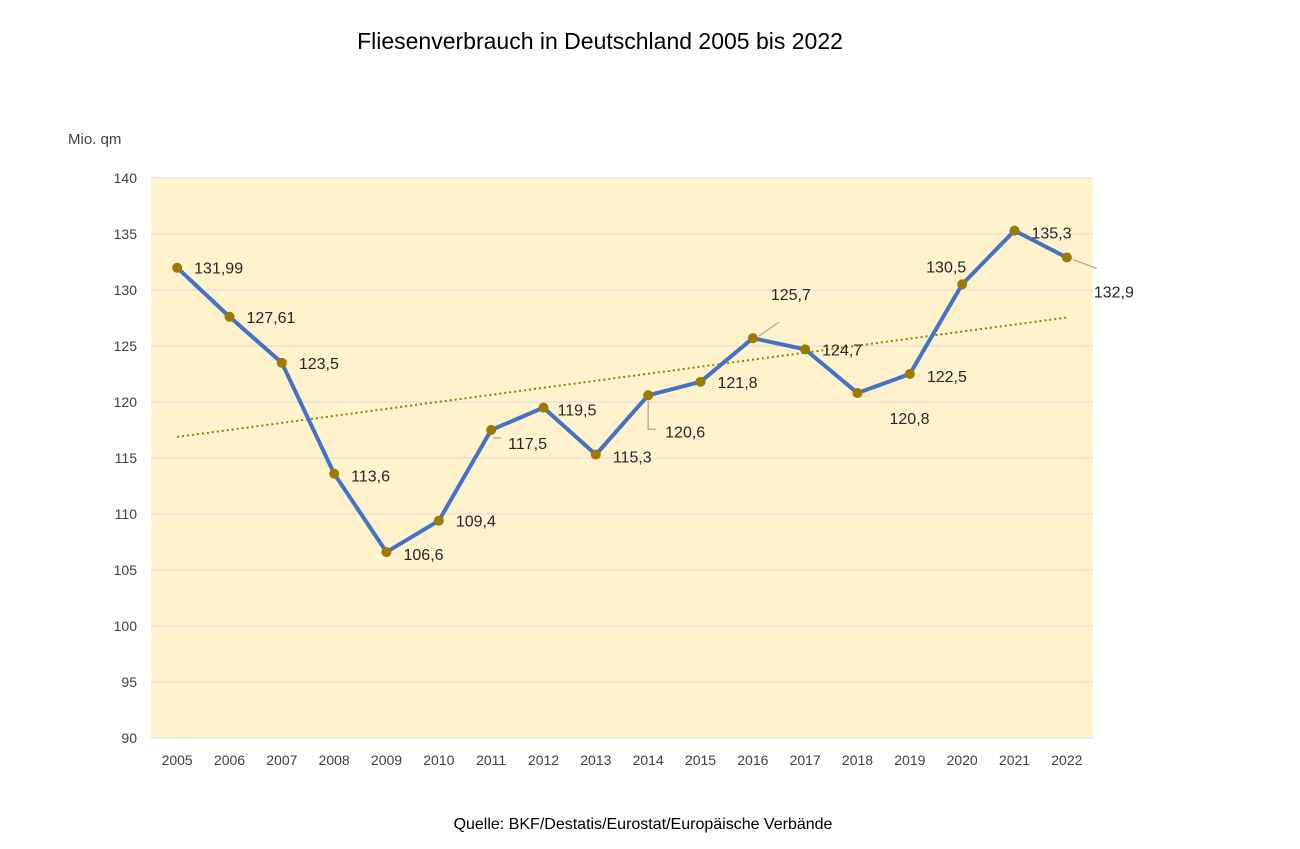 The width and height of the screenshot is (1300, 849). What do you see at coordinates (1014, 760) in the screenshot?
I see `x-tick-label: 2021` at bounding box center [1014, 760].